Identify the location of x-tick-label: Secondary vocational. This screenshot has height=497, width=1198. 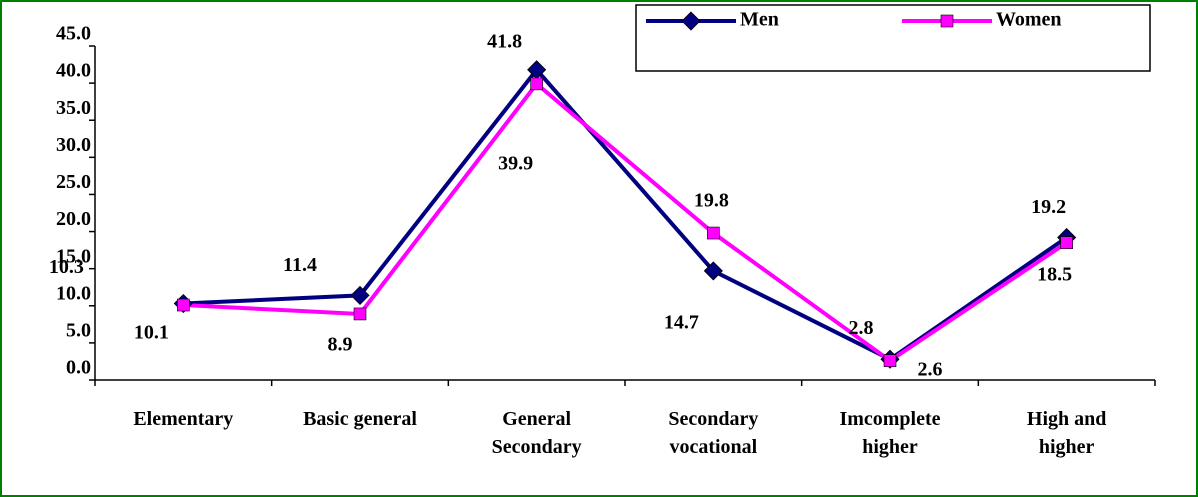
(713, 433).